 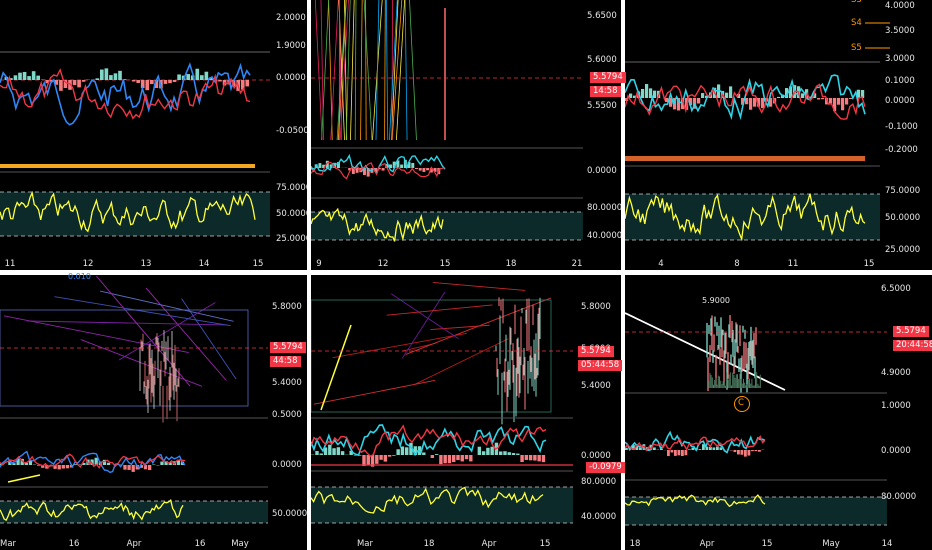 I want to click on price-axis-label: -0.0500, so click(x=291, y=131).